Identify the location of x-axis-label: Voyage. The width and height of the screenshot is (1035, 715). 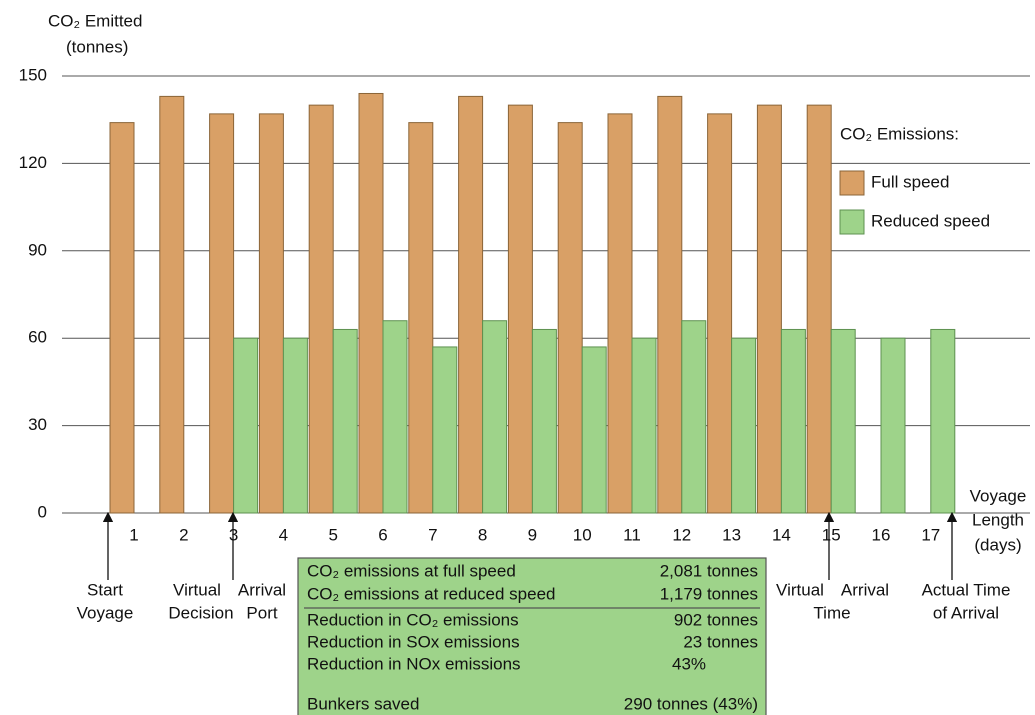
(998, 495).